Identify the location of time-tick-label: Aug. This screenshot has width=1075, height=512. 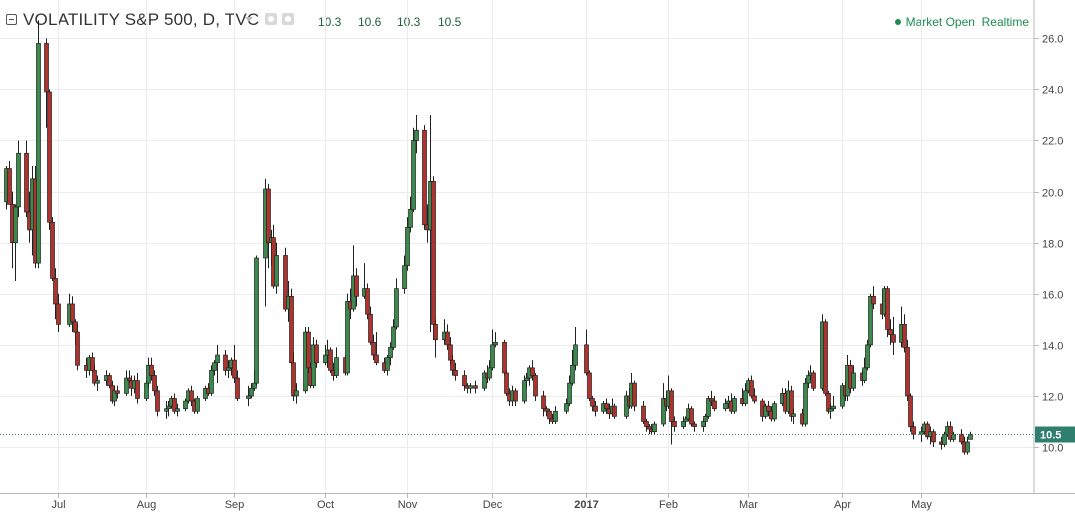
(147, 505).